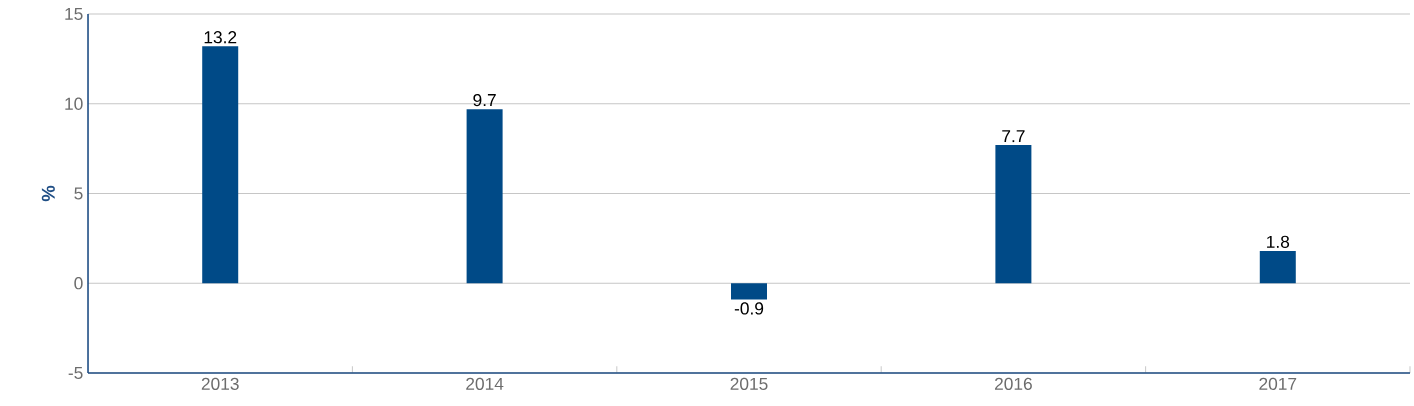 The image size is (1414, 406). I want to click on x-tick-label: 2017, so click(1278, 383).